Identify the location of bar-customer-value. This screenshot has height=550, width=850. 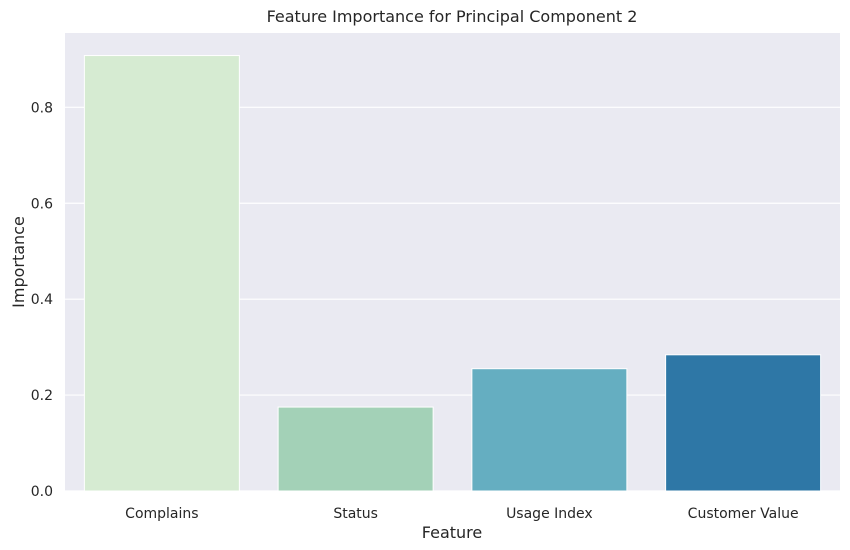
(743, 423).